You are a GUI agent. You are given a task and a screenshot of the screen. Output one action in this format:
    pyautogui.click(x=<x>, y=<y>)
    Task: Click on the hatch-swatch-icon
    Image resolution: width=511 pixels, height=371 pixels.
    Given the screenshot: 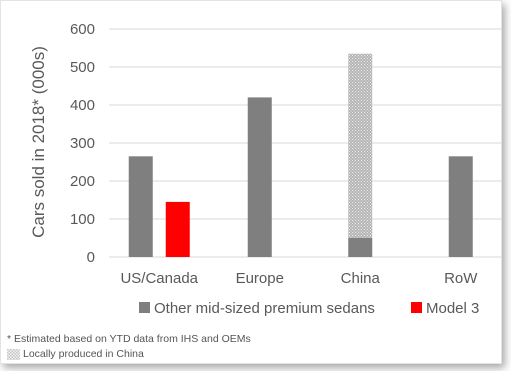 What is the action you would take?
    pyautogui.click(x=13, y=354)
    